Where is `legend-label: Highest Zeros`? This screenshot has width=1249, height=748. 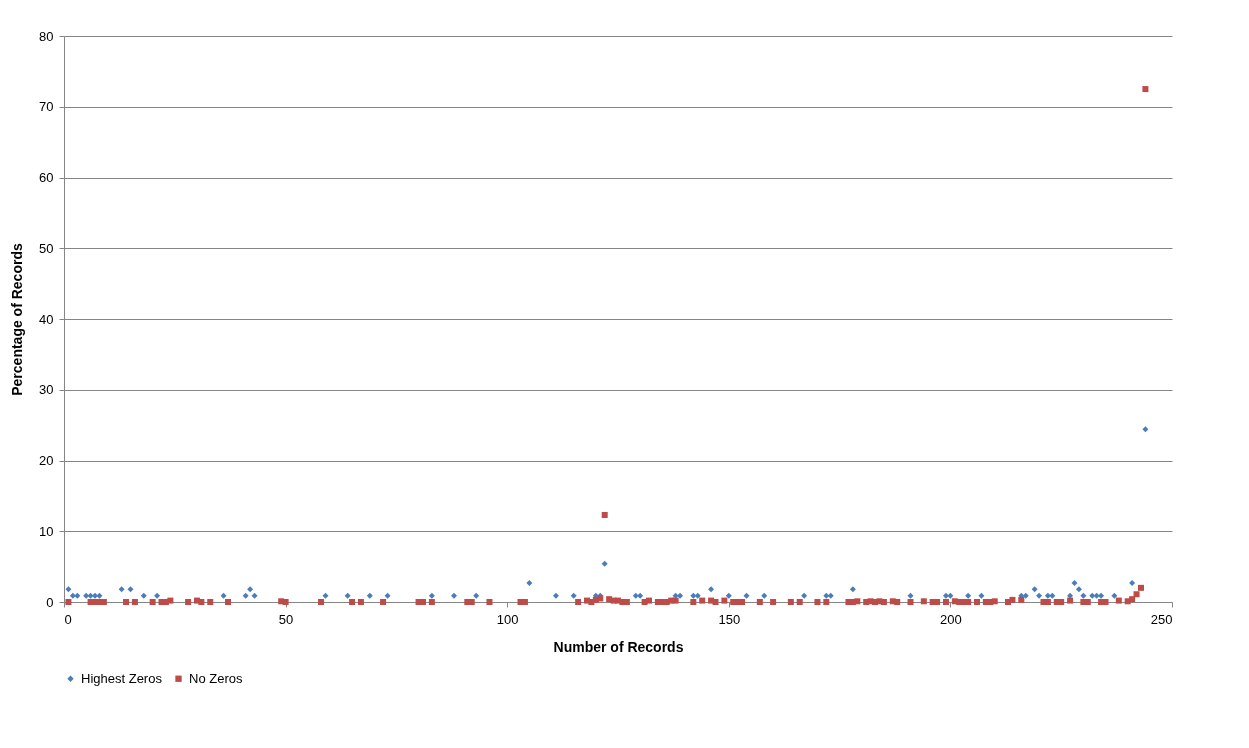
legend-label: Highest Zeros is located at coordinates (122, 678).